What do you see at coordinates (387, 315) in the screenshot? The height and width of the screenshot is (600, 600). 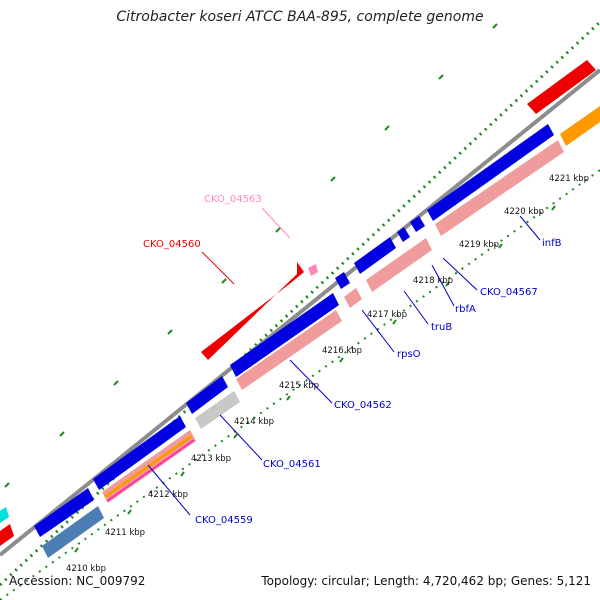 I see `tick-label: 4217 kbp` at bounding box center [387, 315].